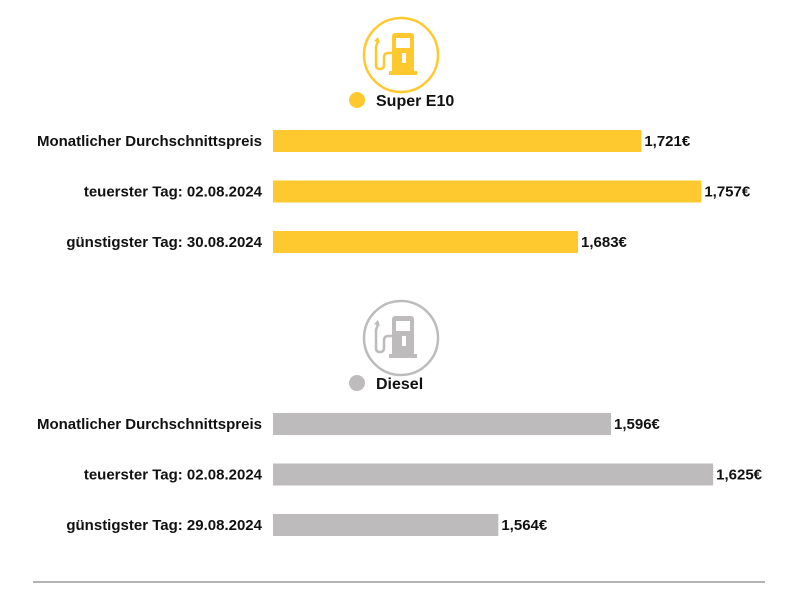 The height and width of the screenshot is (605, 810). I want to click on value-label: 1,683€, so click(604, 242).